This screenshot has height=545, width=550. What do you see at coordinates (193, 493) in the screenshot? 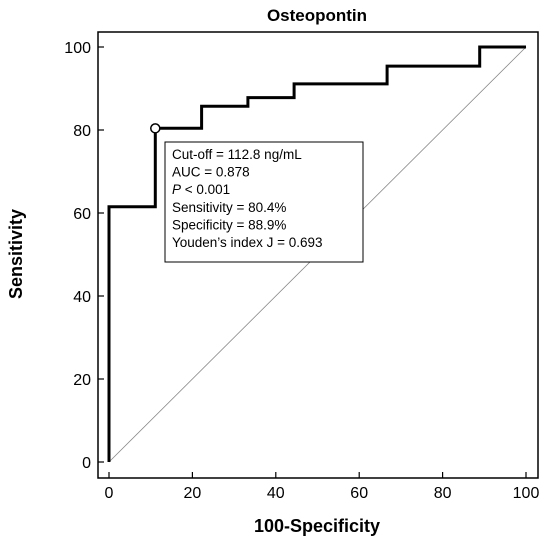
I see `x-tick-label: 20` at bounding box center [193, 493].